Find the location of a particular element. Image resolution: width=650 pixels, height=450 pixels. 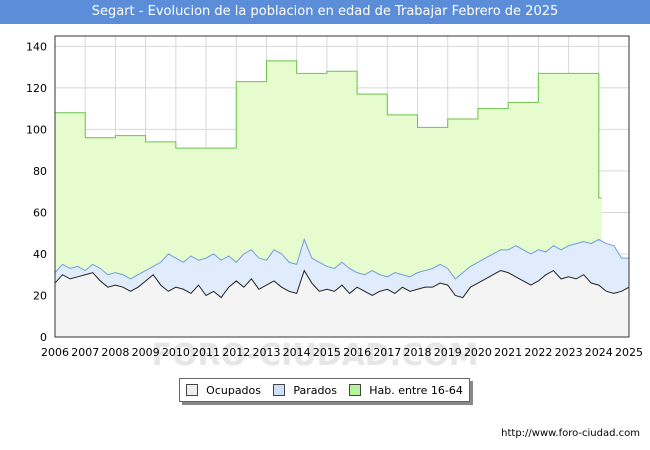

y-tick-label-120: 120 is located at coordinates (36, 88).